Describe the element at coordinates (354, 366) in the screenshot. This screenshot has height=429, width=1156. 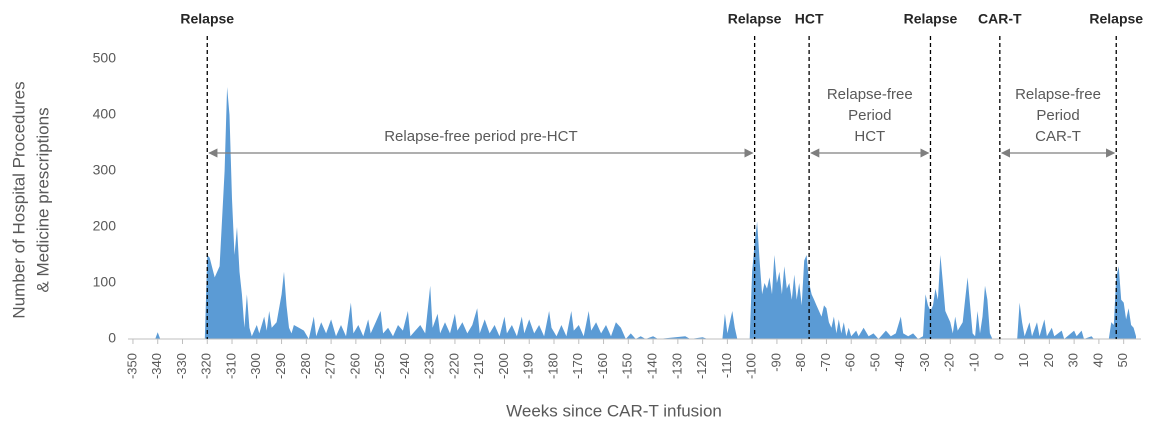
I see `x-tick-label: -260` at that location.